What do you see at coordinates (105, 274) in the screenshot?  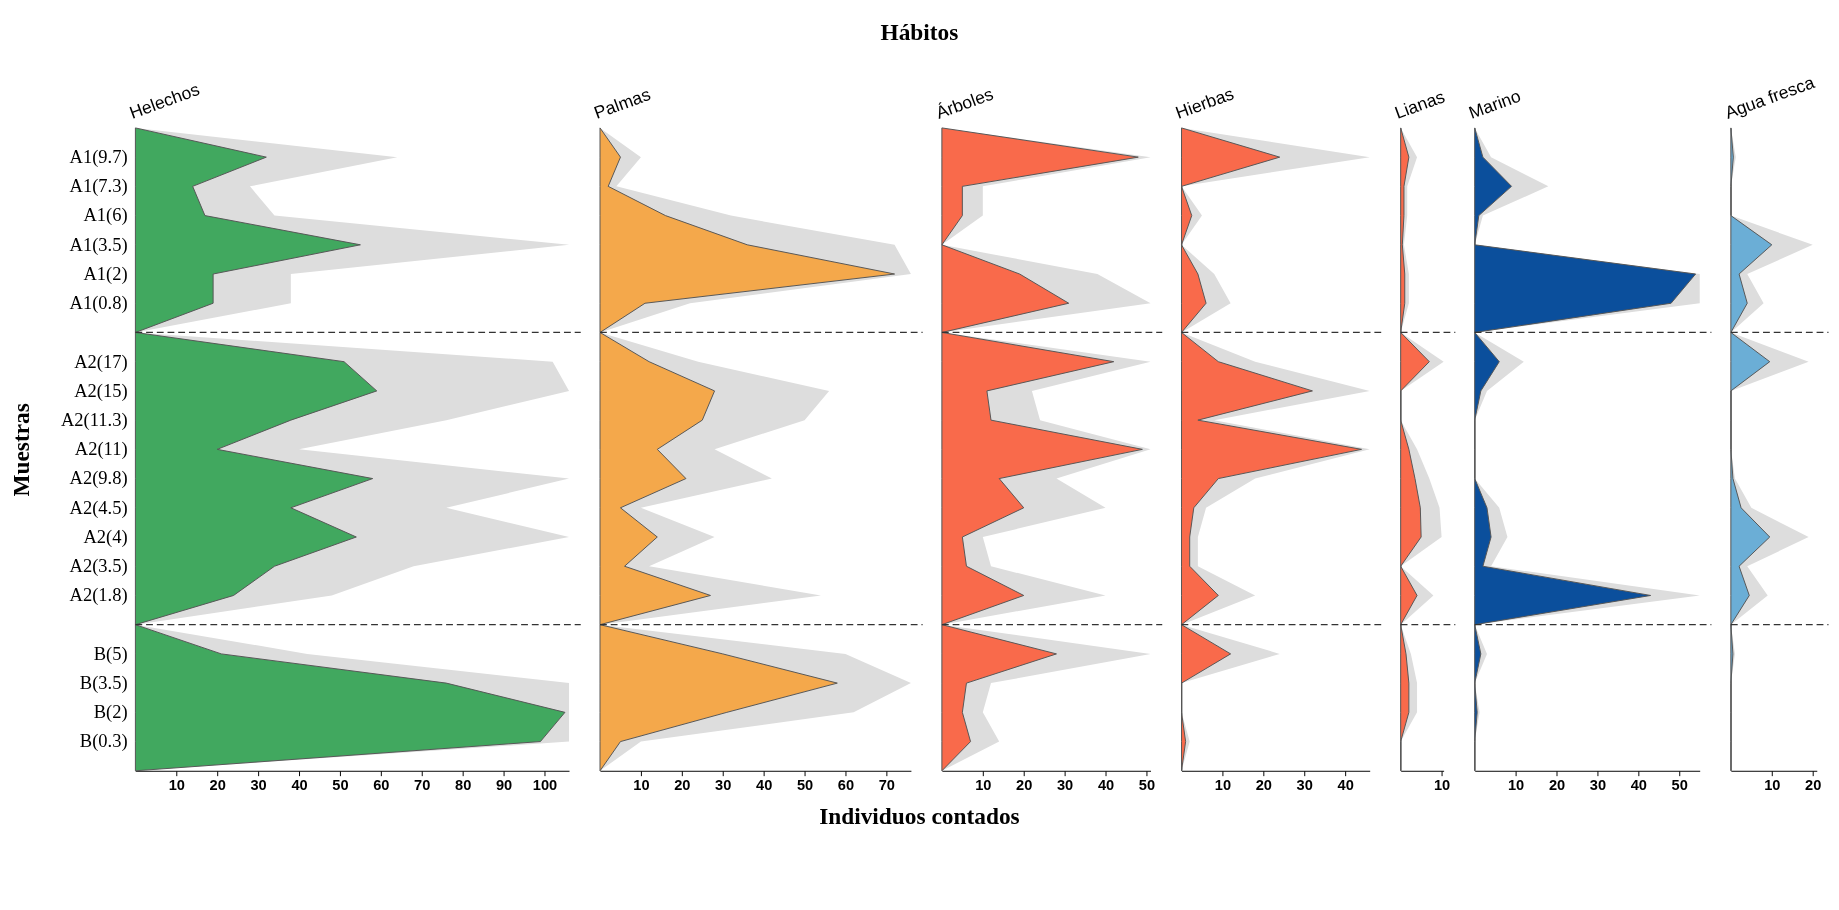 I see `y-tick-label: A1(2)` at bounding box center [105, 274].